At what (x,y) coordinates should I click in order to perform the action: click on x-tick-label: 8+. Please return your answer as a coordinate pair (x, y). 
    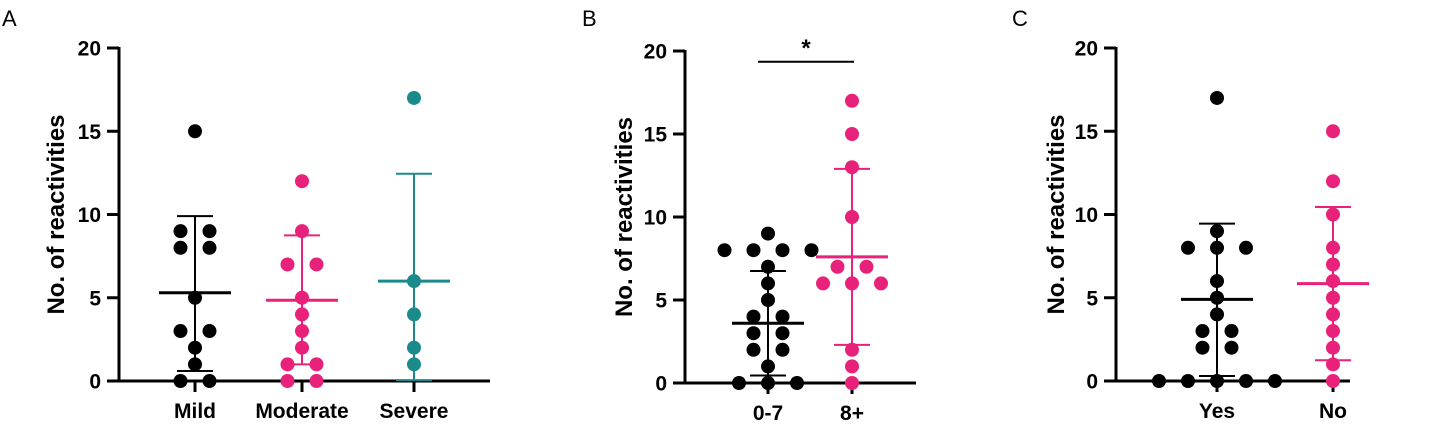
    Looking at the image, I should click on (852, 413).